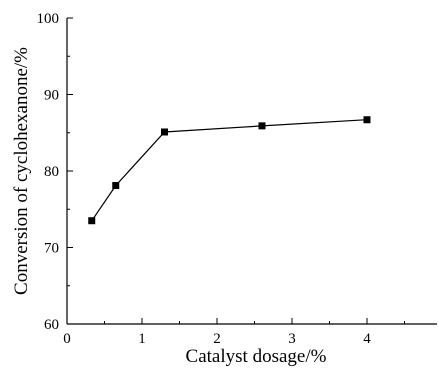  What do you see at coordinates (142, 339) in the screenshot?
I see `x-tick-label: 1` at bounding box center [142, 339].